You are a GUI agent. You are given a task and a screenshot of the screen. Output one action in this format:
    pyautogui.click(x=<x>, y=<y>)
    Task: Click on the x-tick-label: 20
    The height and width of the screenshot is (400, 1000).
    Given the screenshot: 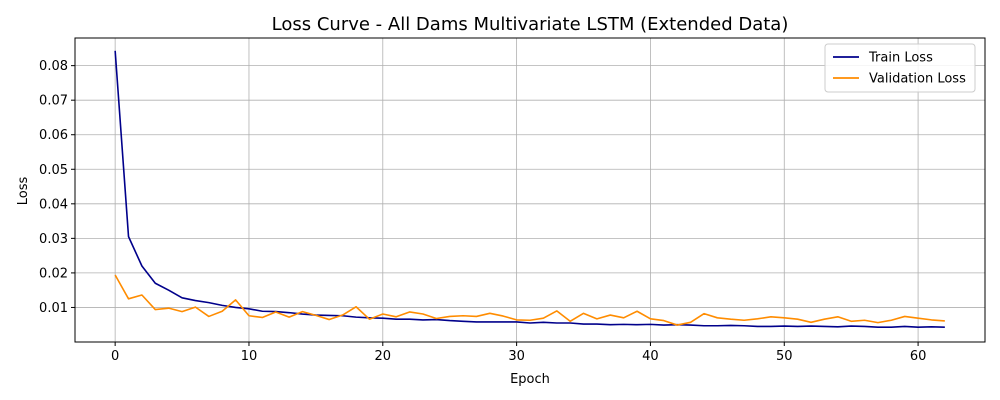 What is the action you would take?
    pyautogui.click(x=383, y=356)
    